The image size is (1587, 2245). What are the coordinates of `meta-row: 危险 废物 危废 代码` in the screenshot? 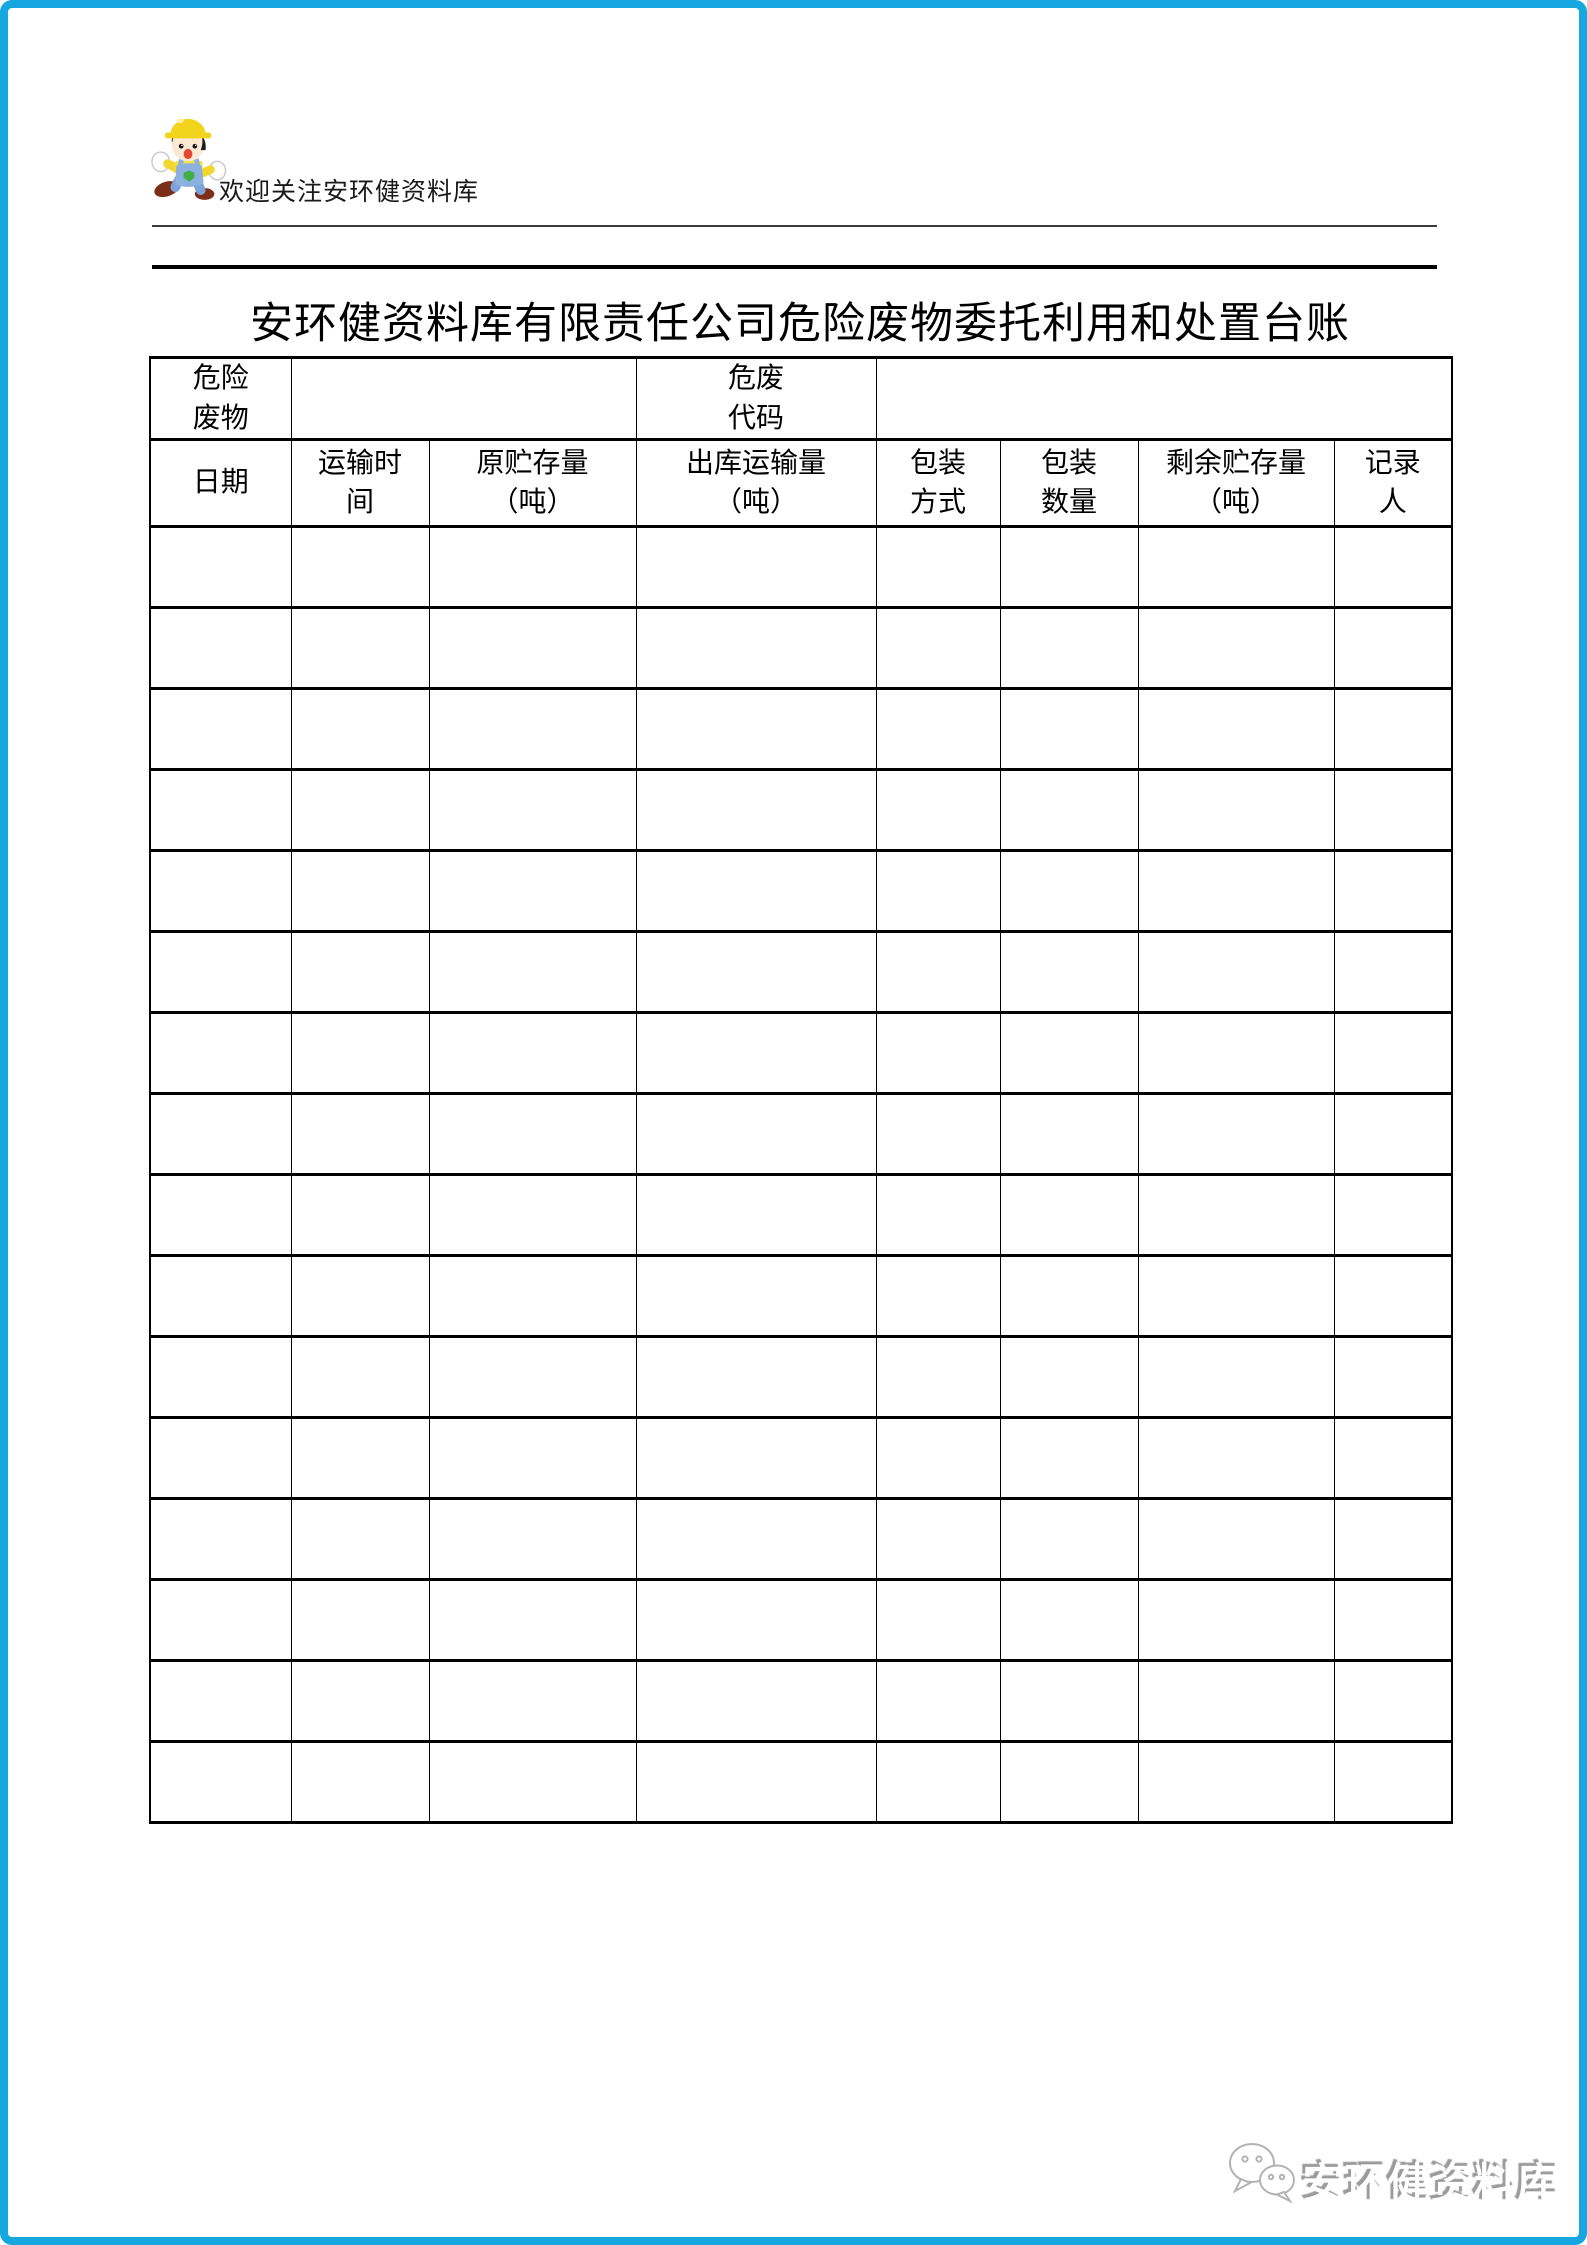 It's located at (801, 398).